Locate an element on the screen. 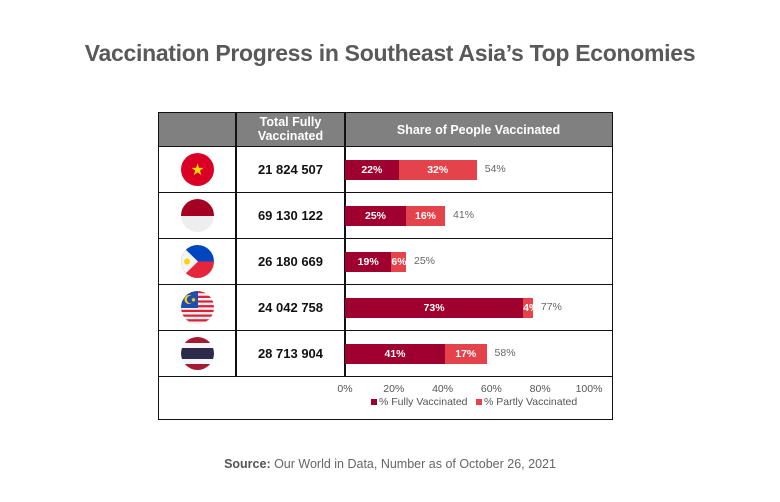 Image resolution: width=780 pixels, height=502 pixels. header-share-vaccinated: Share of People Vaccinated is located at coordinates (478, 130).